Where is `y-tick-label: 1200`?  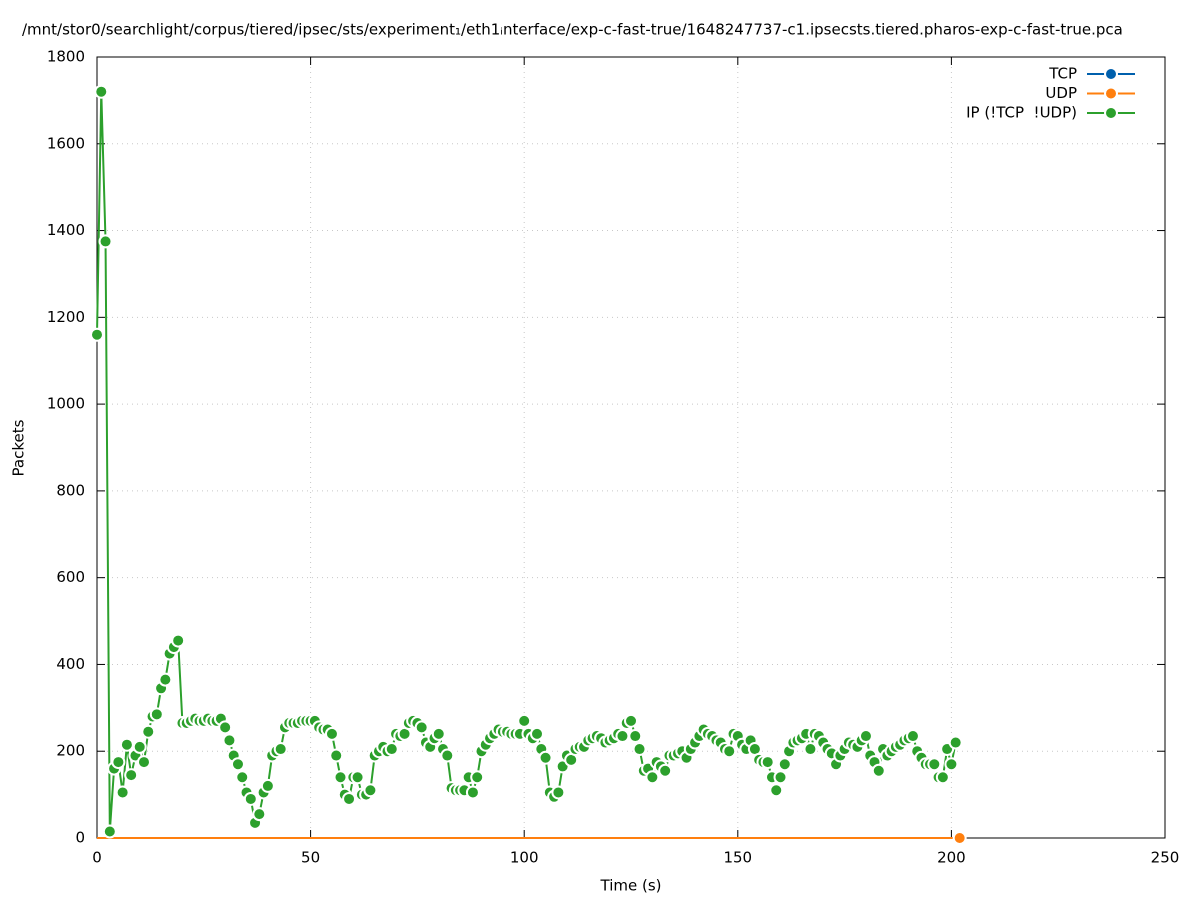 y-tick-label: 1200 is located at coordinates (66, 317).